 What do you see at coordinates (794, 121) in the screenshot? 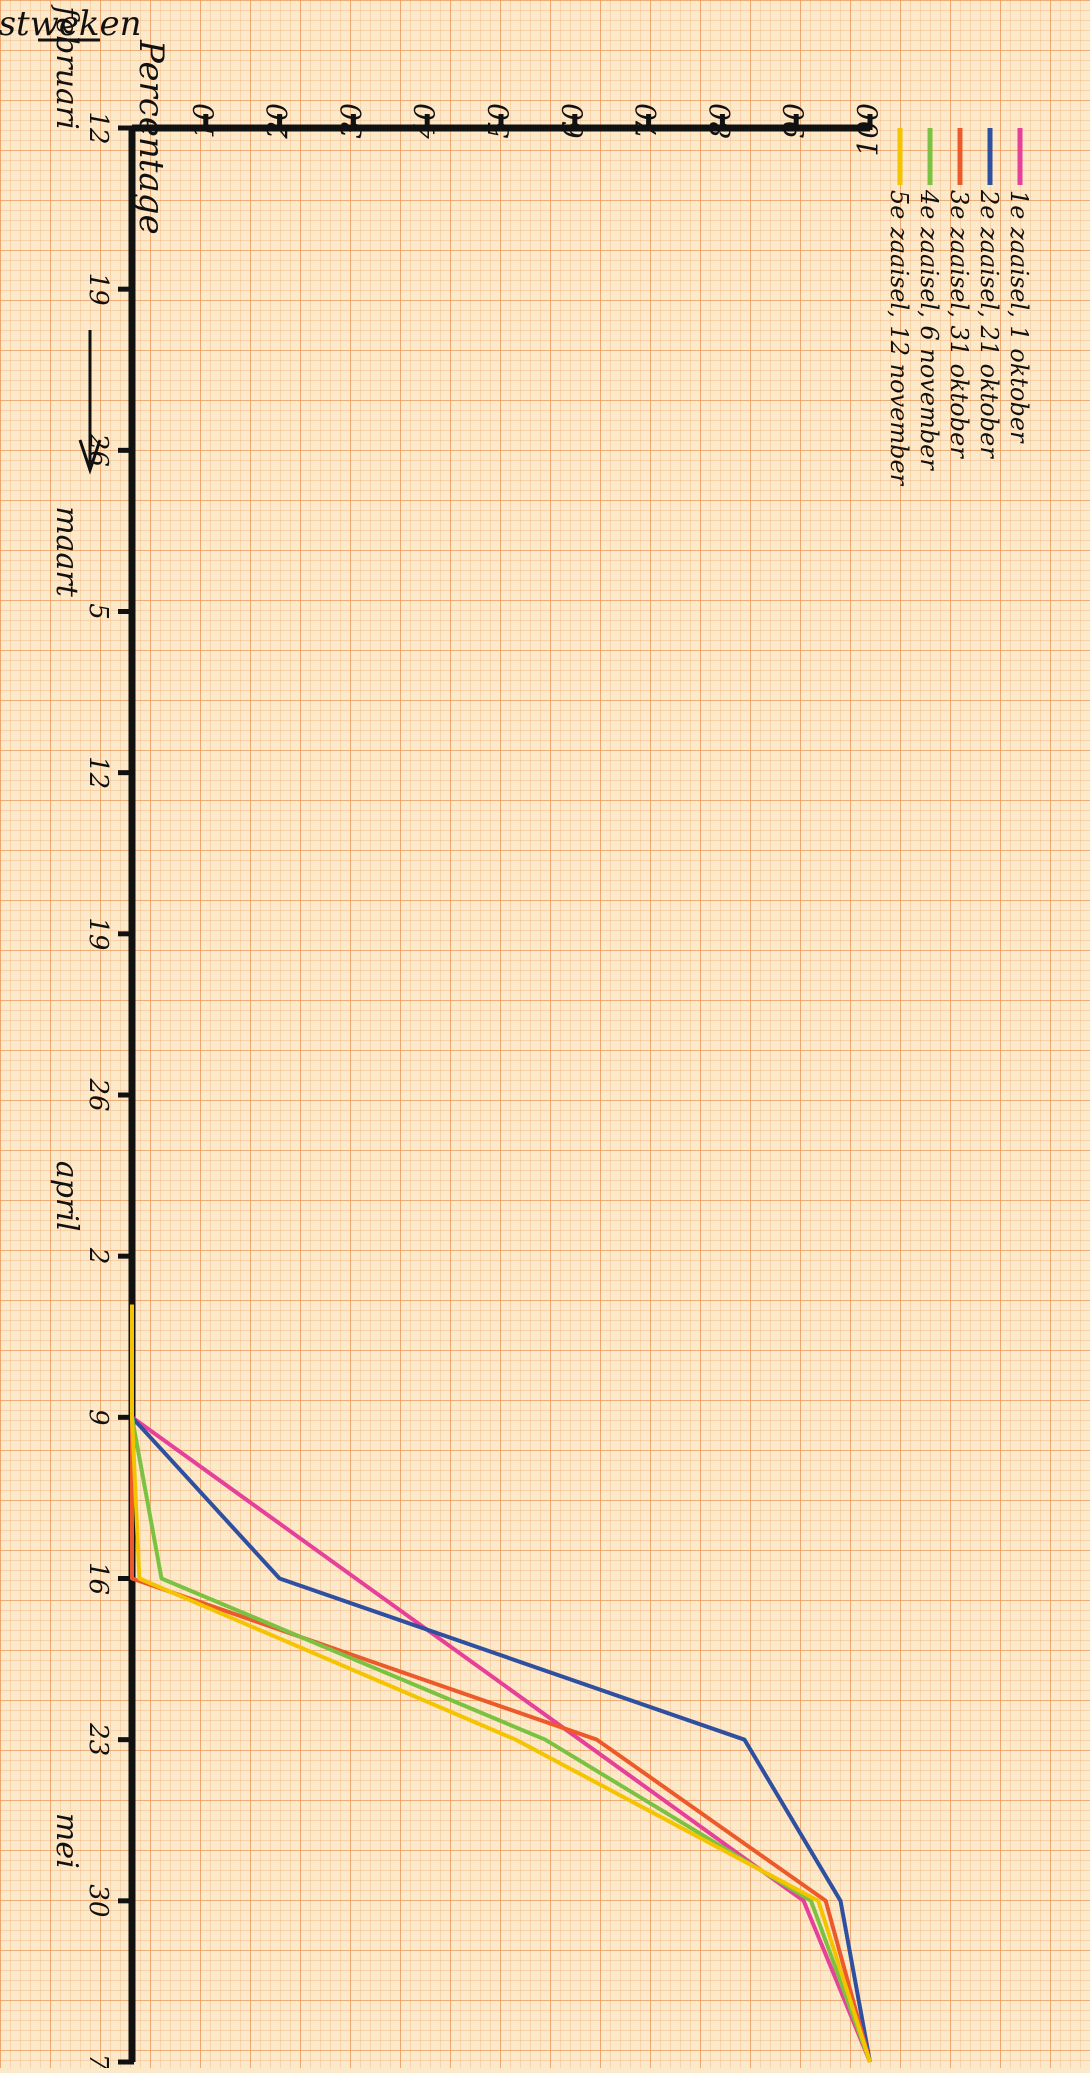
I see `y-tick-label: 90` at bounding box center [794, 121].